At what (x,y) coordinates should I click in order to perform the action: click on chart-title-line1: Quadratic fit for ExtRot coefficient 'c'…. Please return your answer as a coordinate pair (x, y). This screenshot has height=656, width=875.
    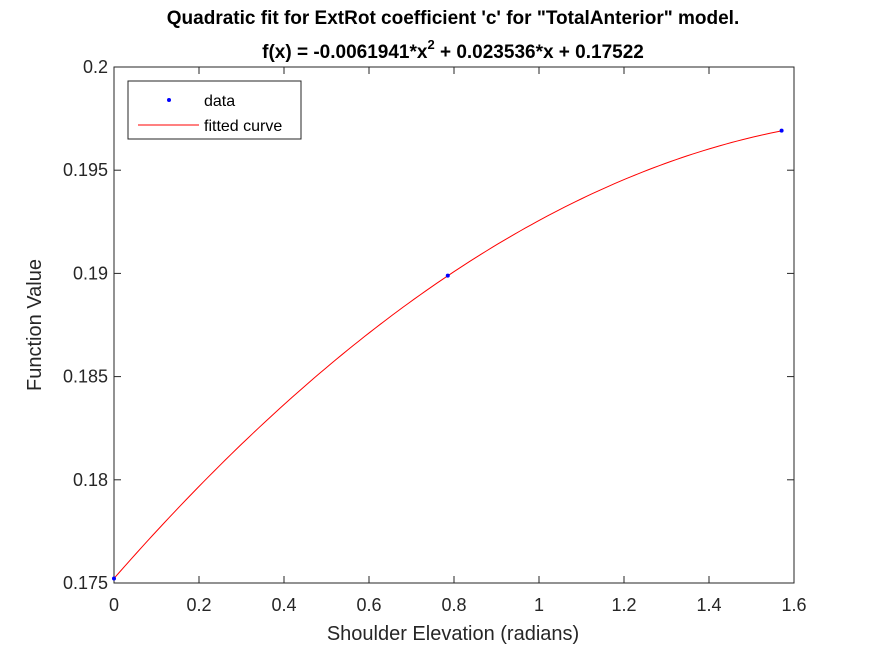
    Looking at the image, I should click on (453, 18).